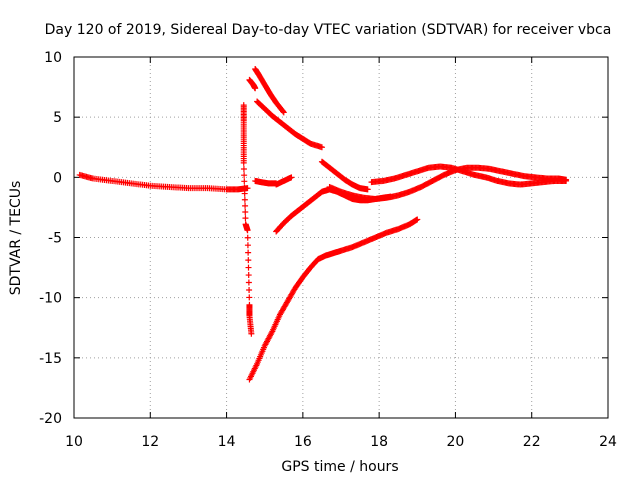 Image resolution: width=640 pixels, height=480 pixels. What do you see at coordinates (150, 442) in the screenshot?
I see `x-tick-label: 12` at bounding box center [150, 442].